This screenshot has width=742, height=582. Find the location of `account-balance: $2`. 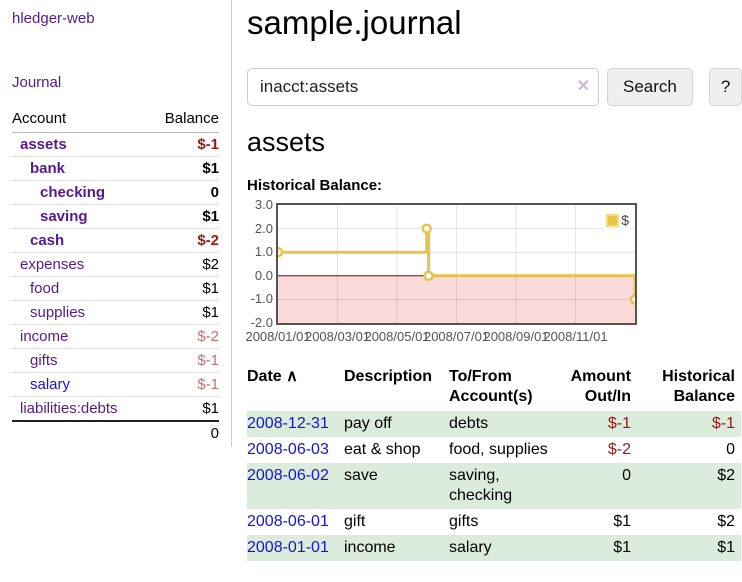

account-balance: $2 is located at coordinates (183, 264).